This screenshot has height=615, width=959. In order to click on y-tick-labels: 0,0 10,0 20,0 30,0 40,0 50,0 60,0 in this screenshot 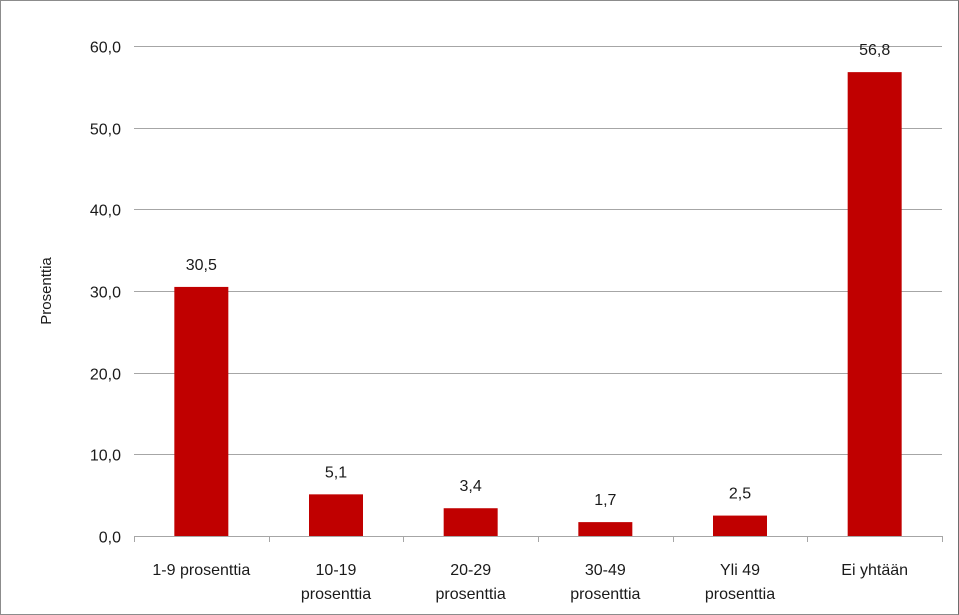, I will do `click(105, 293)`.